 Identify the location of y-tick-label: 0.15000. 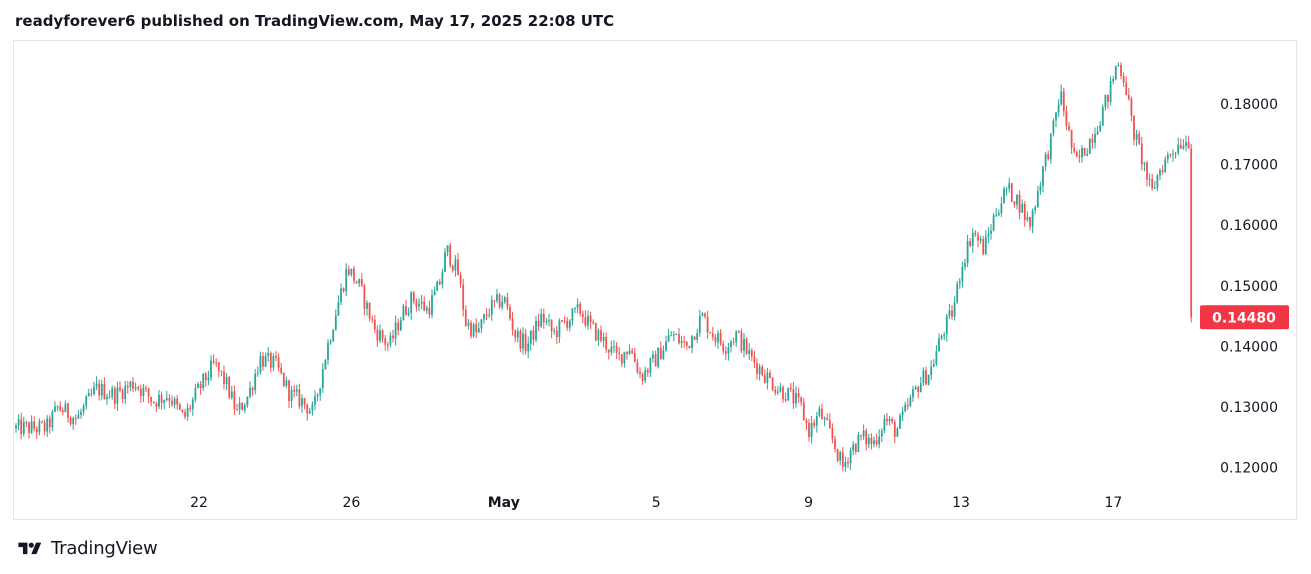
(1249, 287).